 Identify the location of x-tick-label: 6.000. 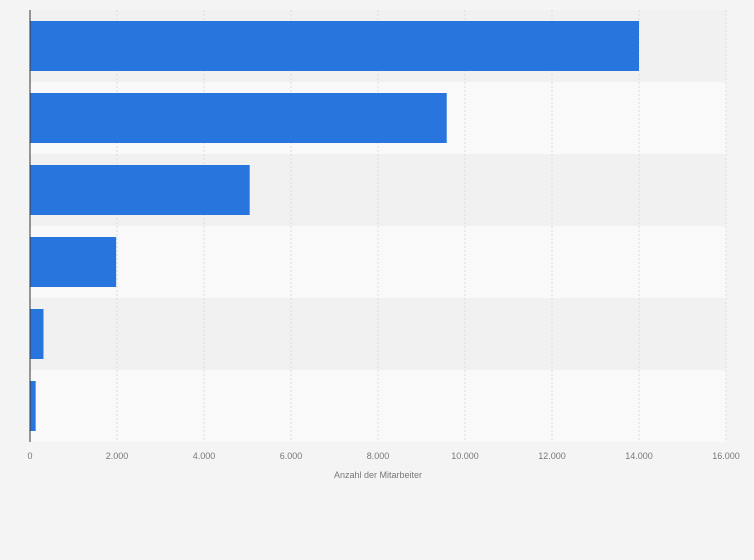
(291, 456).